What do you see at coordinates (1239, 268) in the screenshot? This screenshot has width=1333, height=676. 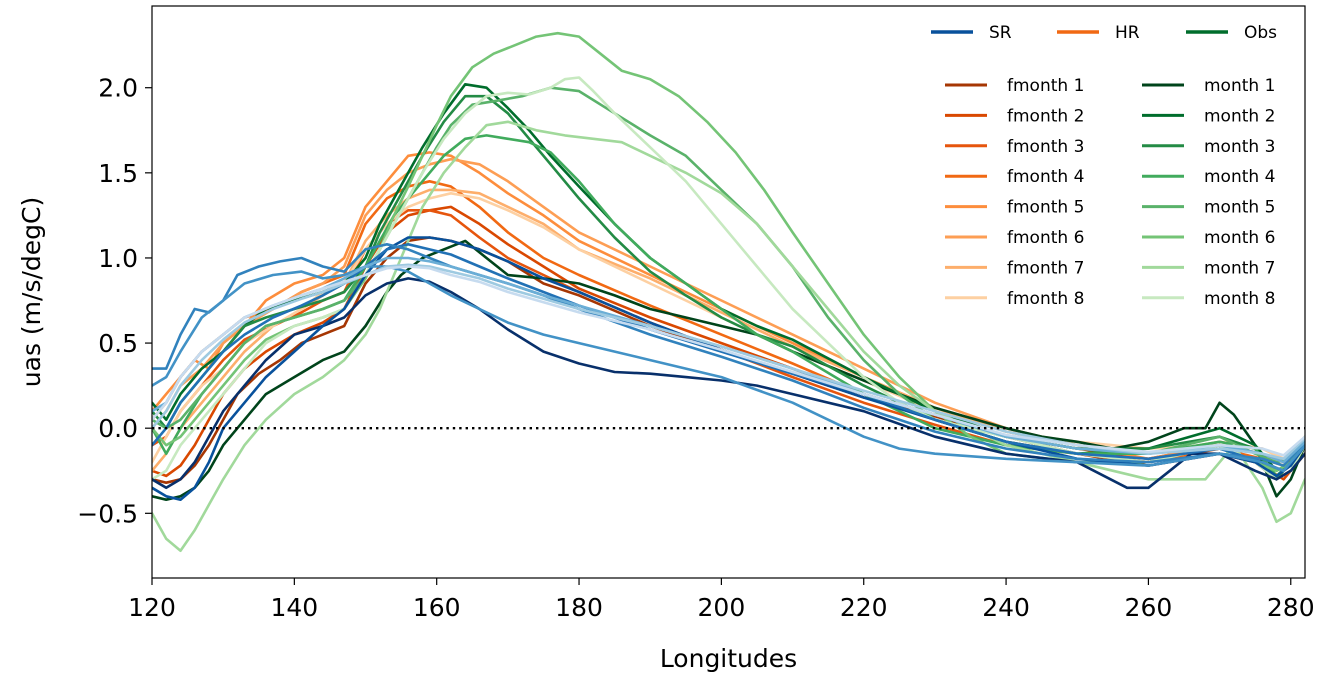 I see `legend-label-month-7: month 7` at bounding box center [1239, 268].